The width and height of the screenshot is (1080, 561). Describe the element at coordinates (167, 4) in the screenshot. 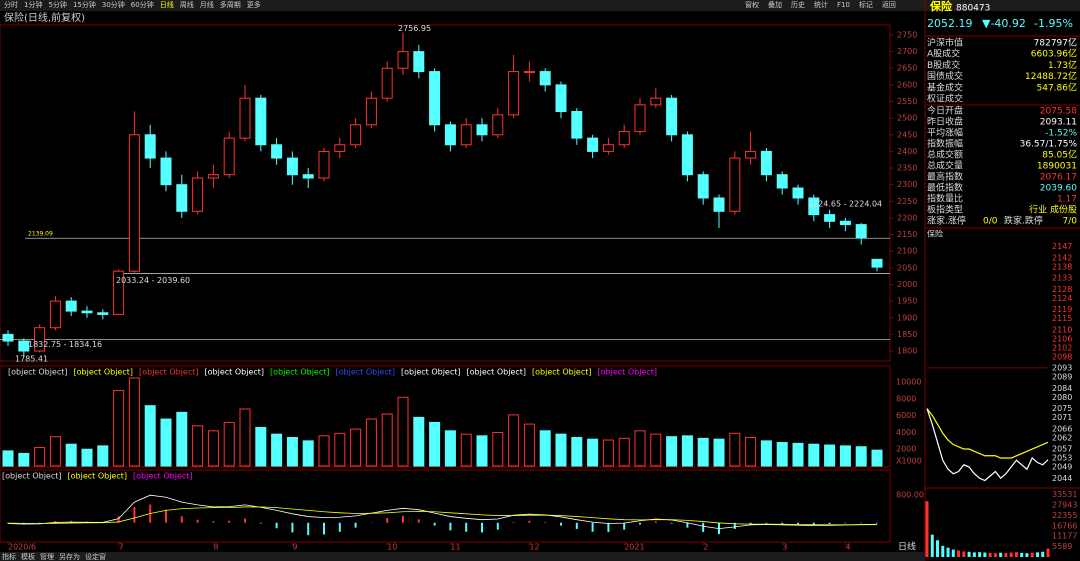

I see `toolbar-tab: 日线` at that location.